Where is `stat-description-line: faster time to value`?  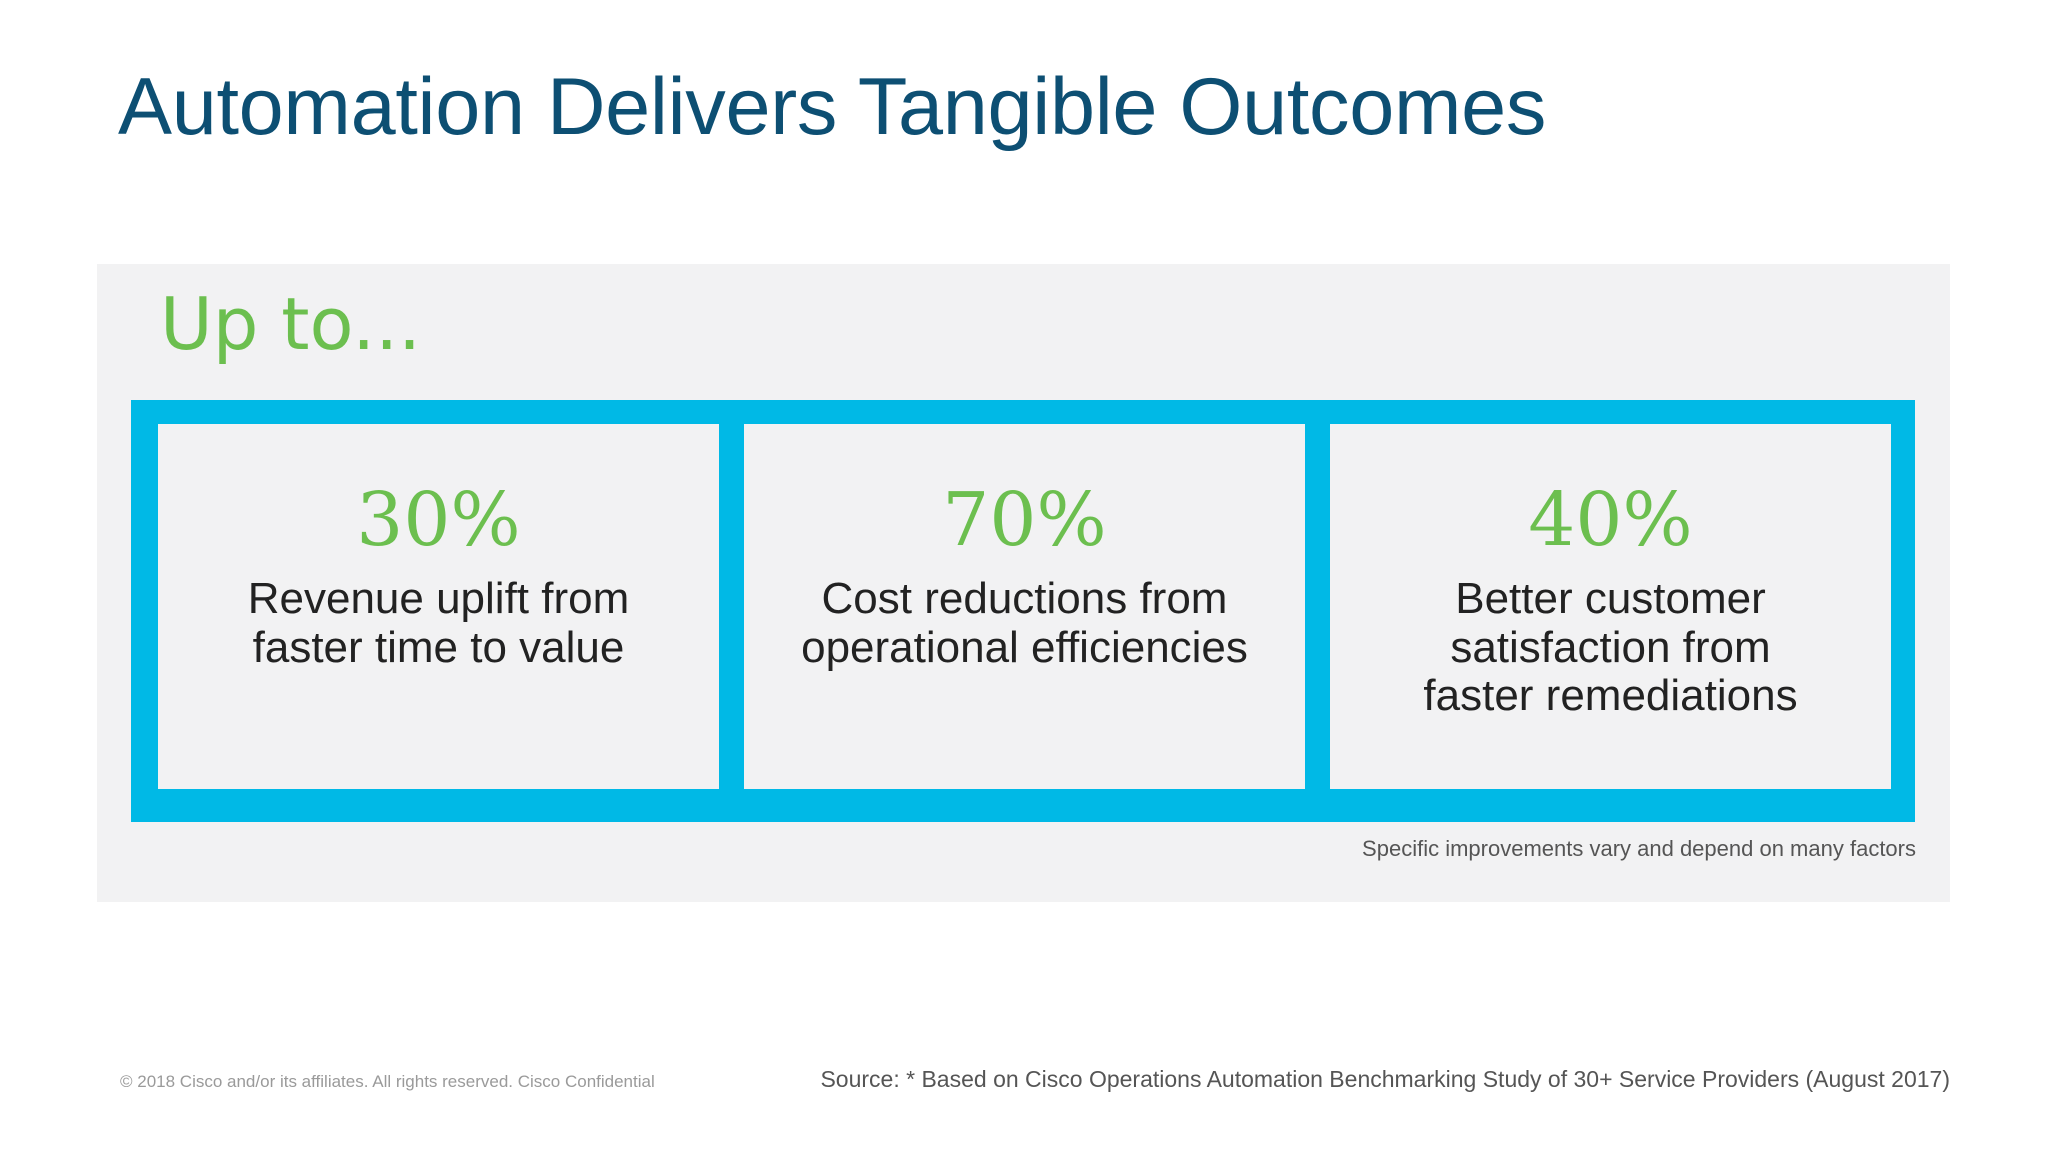
stat-description-line: faster time to value is located at coordinates (438, 647).